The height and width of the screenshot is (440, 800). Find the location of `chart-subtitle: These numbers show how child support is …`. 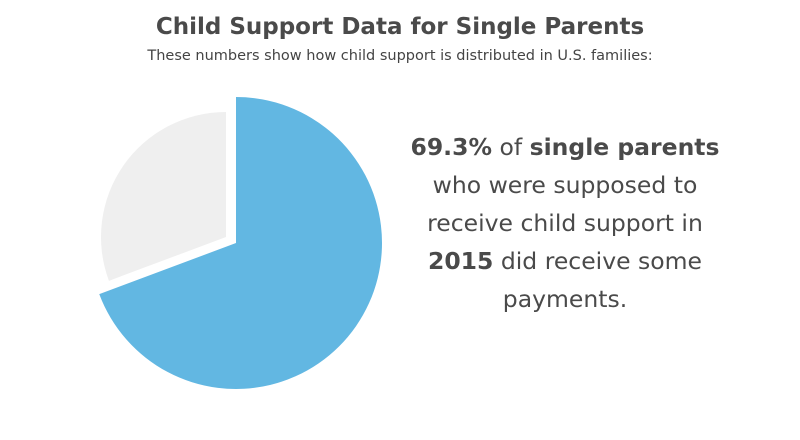

chart-subtitle: These numbers show how child support is … is located at coordinates (400, 56).